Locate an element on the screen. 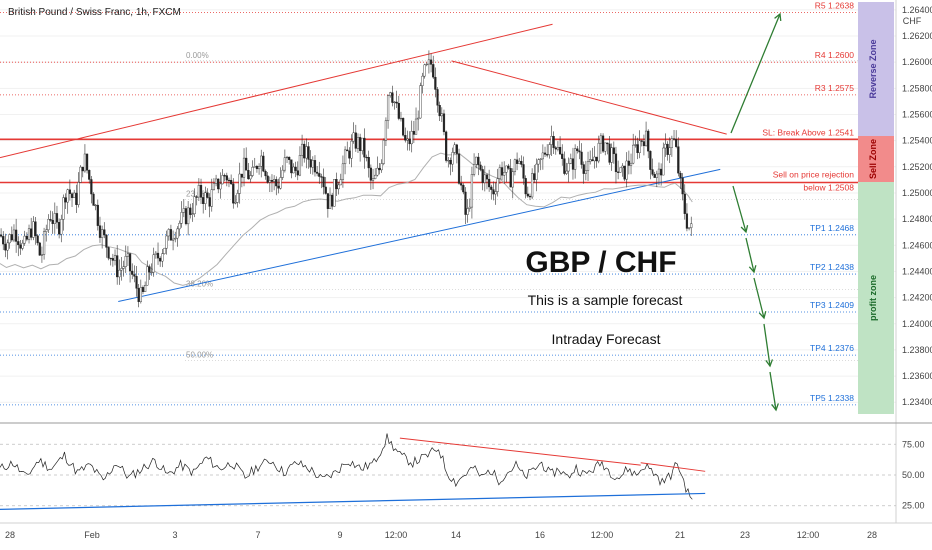 This screenshot has height=550, width=932. pair-title: GBP / CHF is located at coordinates (600, 262).